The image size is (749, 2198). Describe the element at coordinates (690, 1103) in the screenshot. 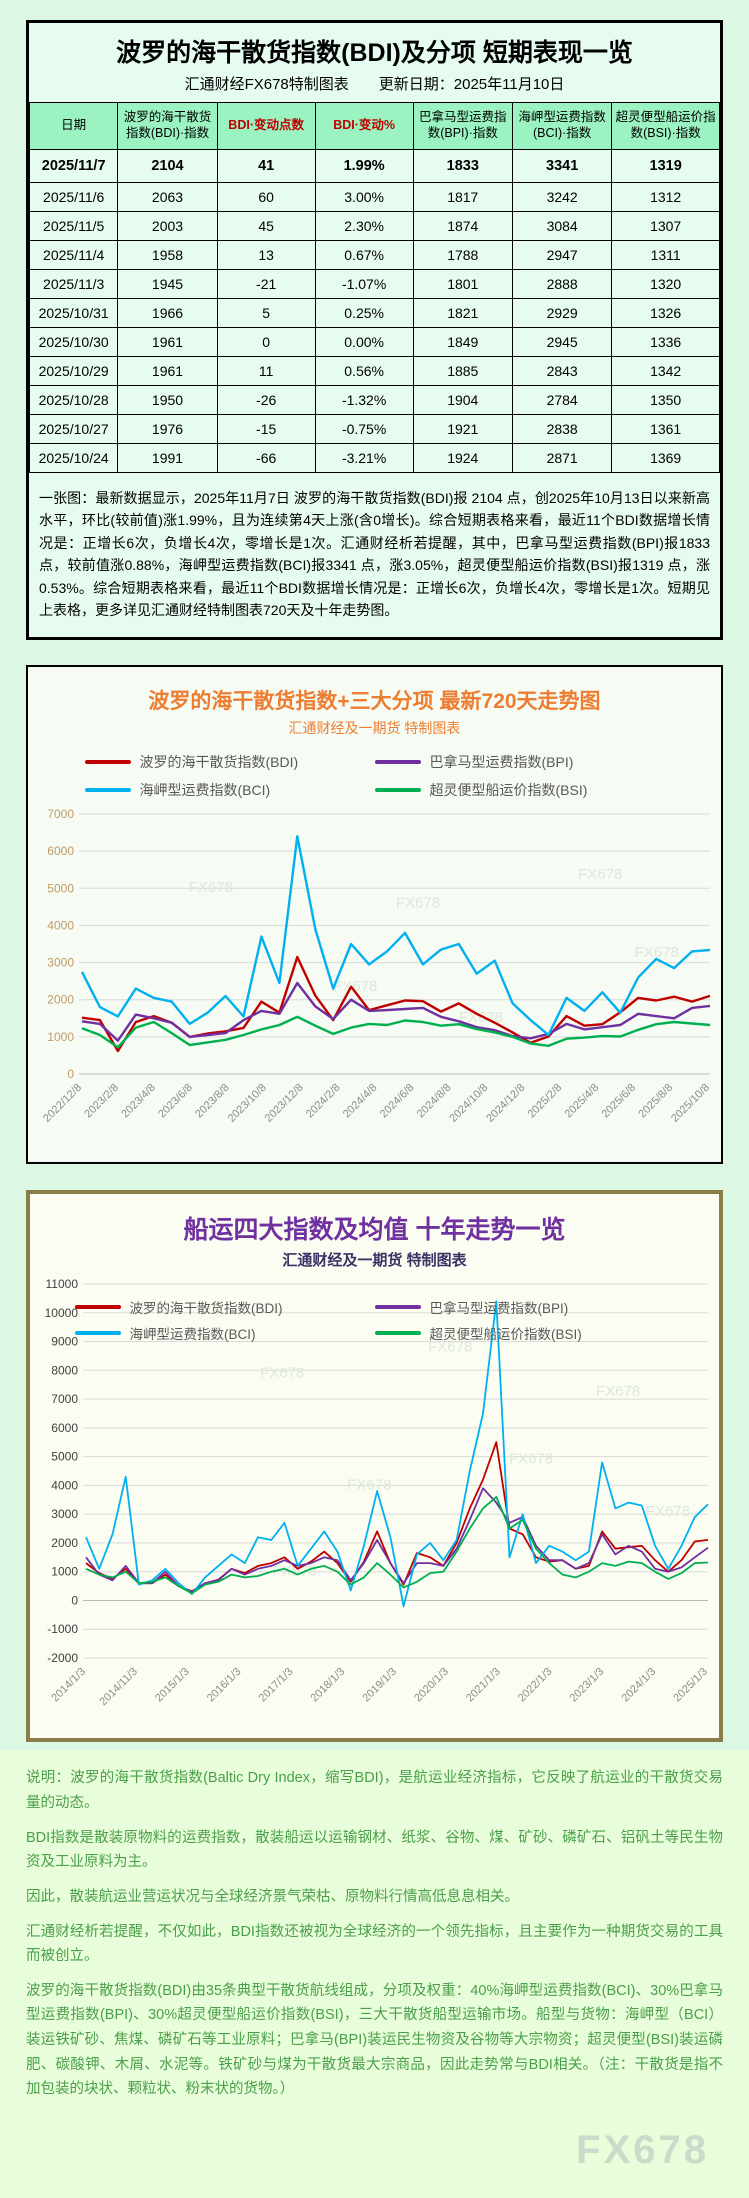

I see `x-axis-tick-label: 2025/10/8` at that location.